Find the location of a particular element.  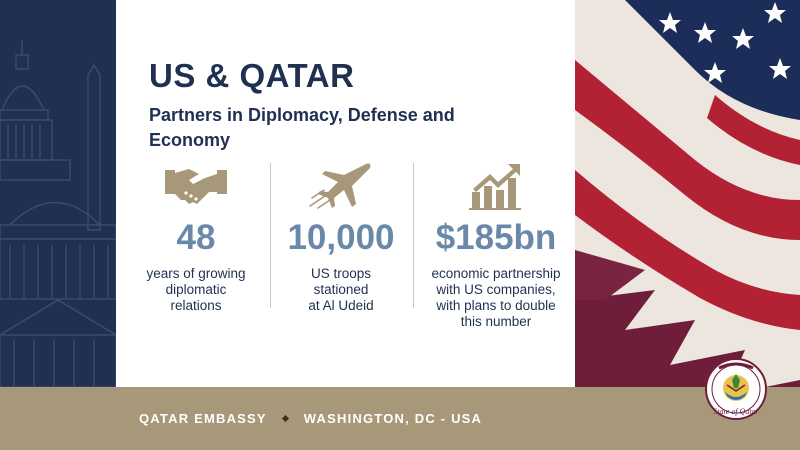

stat-us-troops: 10,000 US troops stationed at Al Udeid is located at coordinates (341, 237).